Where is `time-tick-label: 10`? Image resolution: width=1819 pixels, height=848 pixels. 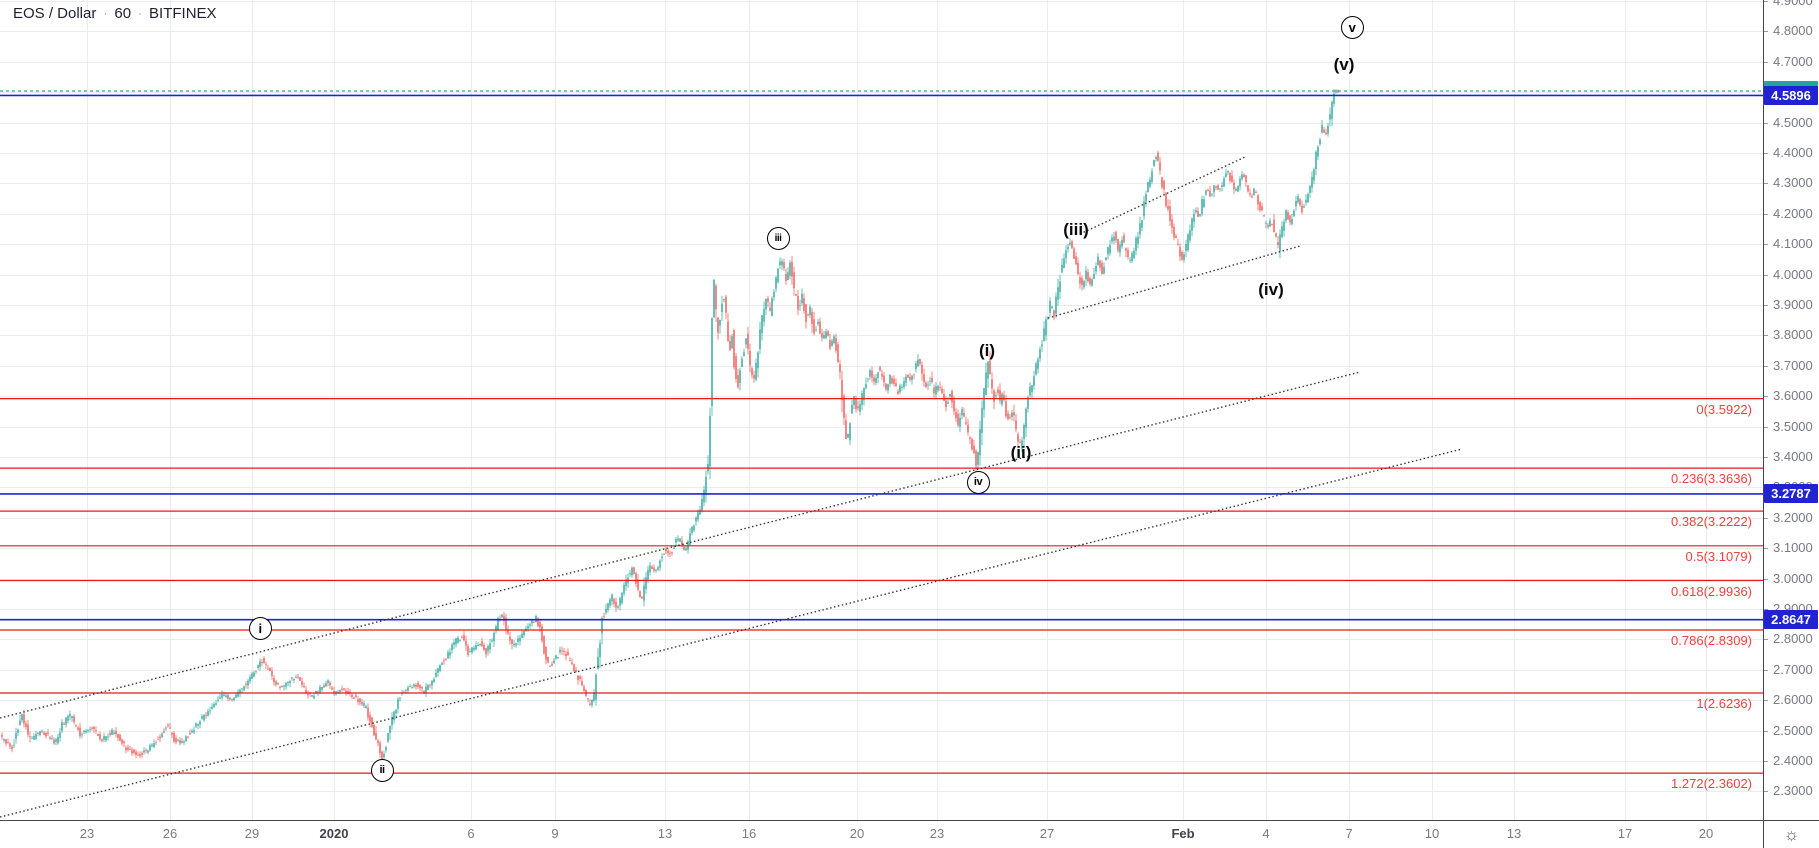 time-tick-label: 10 is located at coordinates (1432, 833).